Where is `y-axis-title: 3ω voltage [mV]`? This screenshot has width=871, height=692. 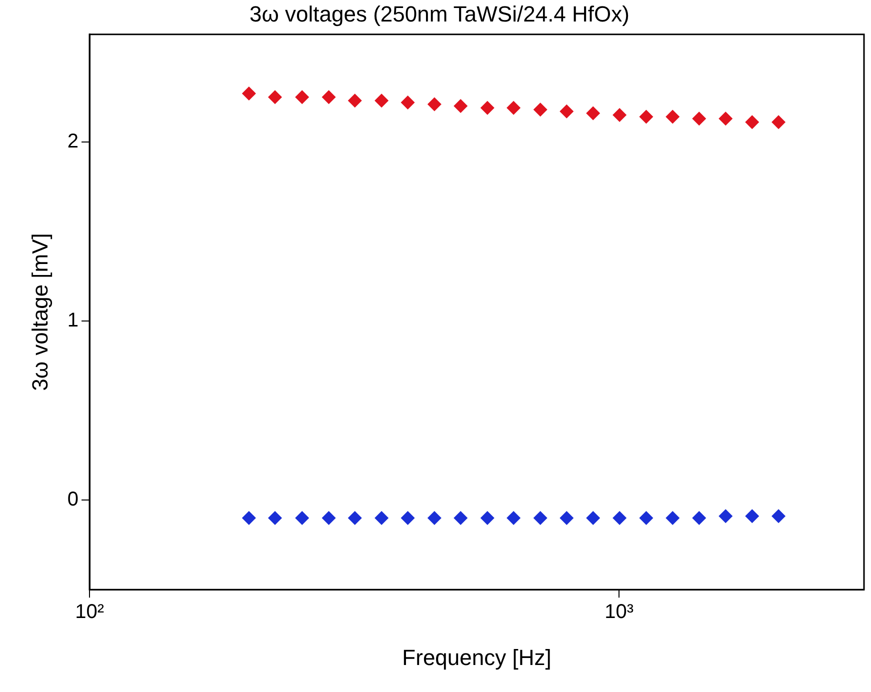
y-axis-title: 3ω voltage [mV] is located at coordinates (39, 312).